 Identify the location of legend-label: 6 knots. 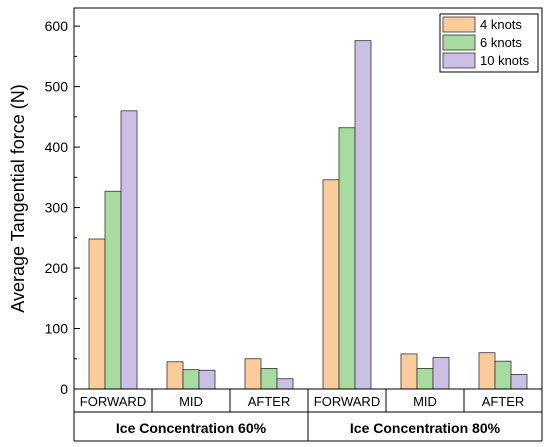
(501, 42).